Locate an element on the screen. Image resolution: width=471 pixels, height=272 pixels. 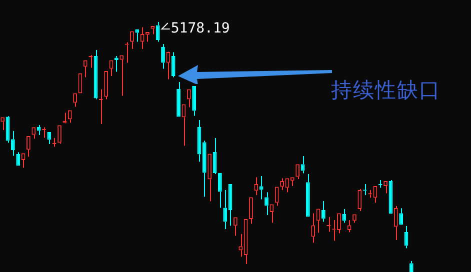
annotation: 5178.19 is located at coordinates (200, 28).